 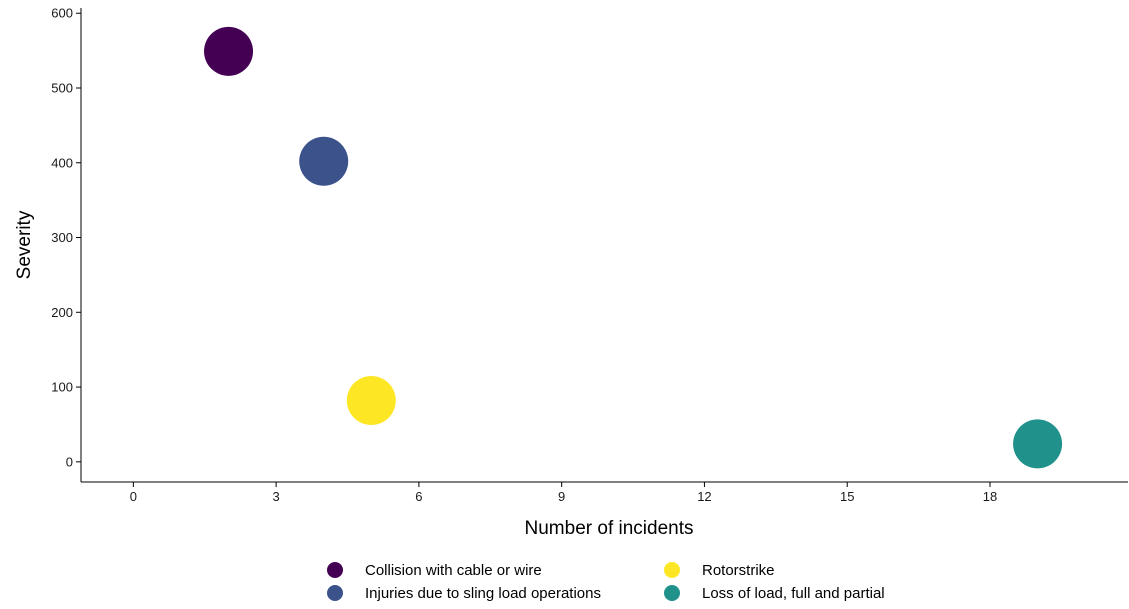 What do you see at coordinates (24, 244) in the screenshot?
I see `y-axis-title: Severity` at bounding box center [24, 244].